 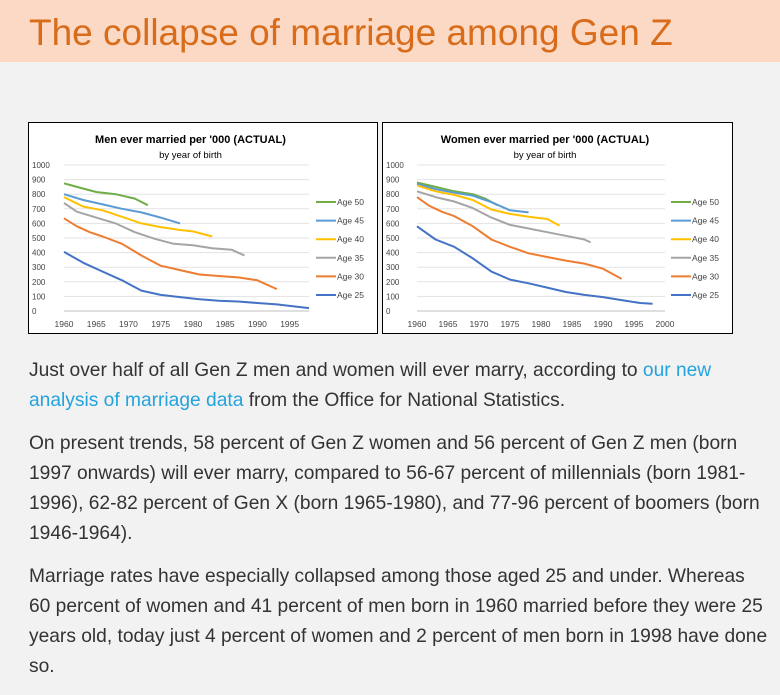 I want to click on women-chart-subtitle: by year of birth, so click(x=545, y=155).